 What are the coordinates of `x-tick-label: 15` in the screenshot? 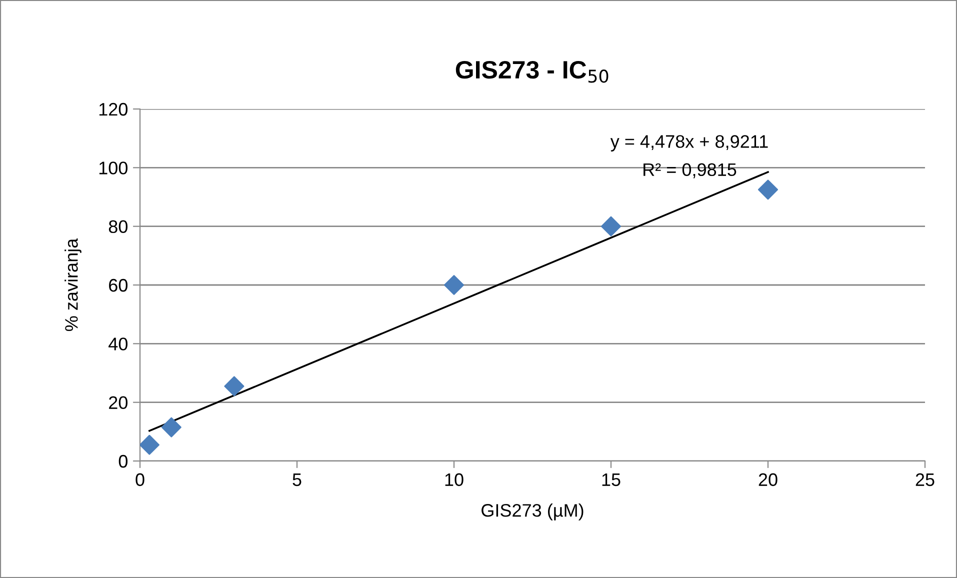 It's located at (611, 479).